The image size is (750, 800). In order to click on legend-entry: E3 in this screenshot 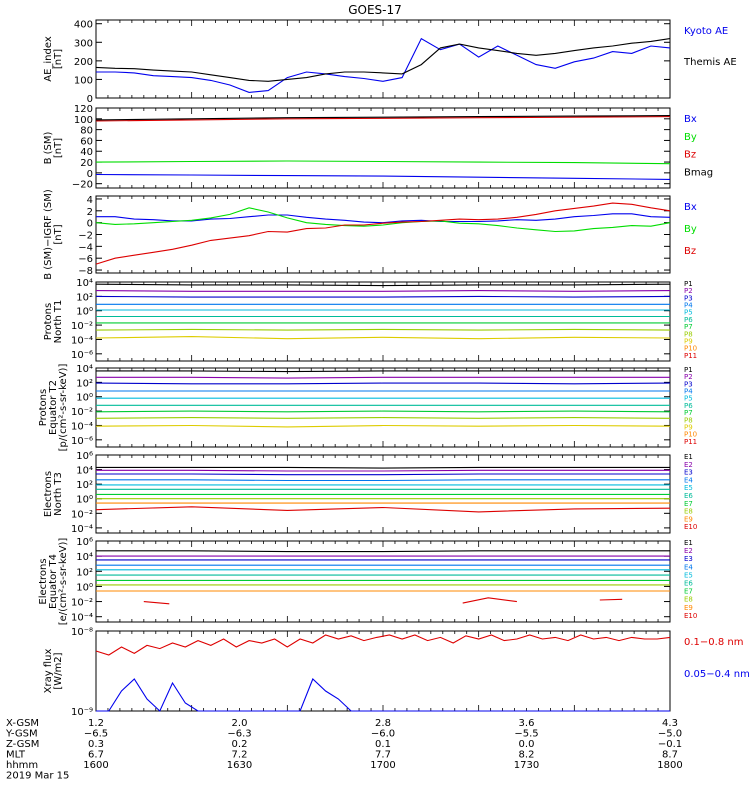, I will do `click(688, 473)`.